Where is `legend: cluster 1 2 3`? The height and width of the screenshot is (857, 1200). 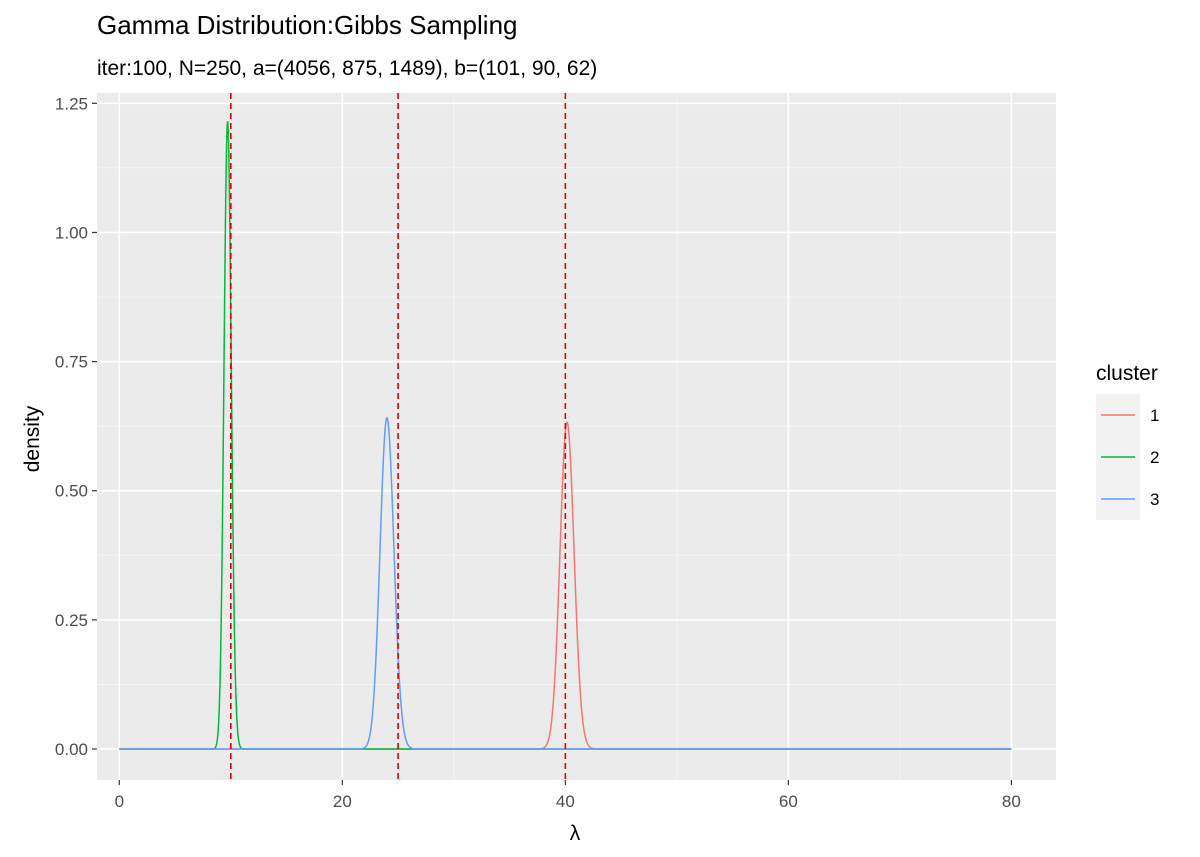
legend: cluster 1 2 3 is located at coordinates (1127, 441).